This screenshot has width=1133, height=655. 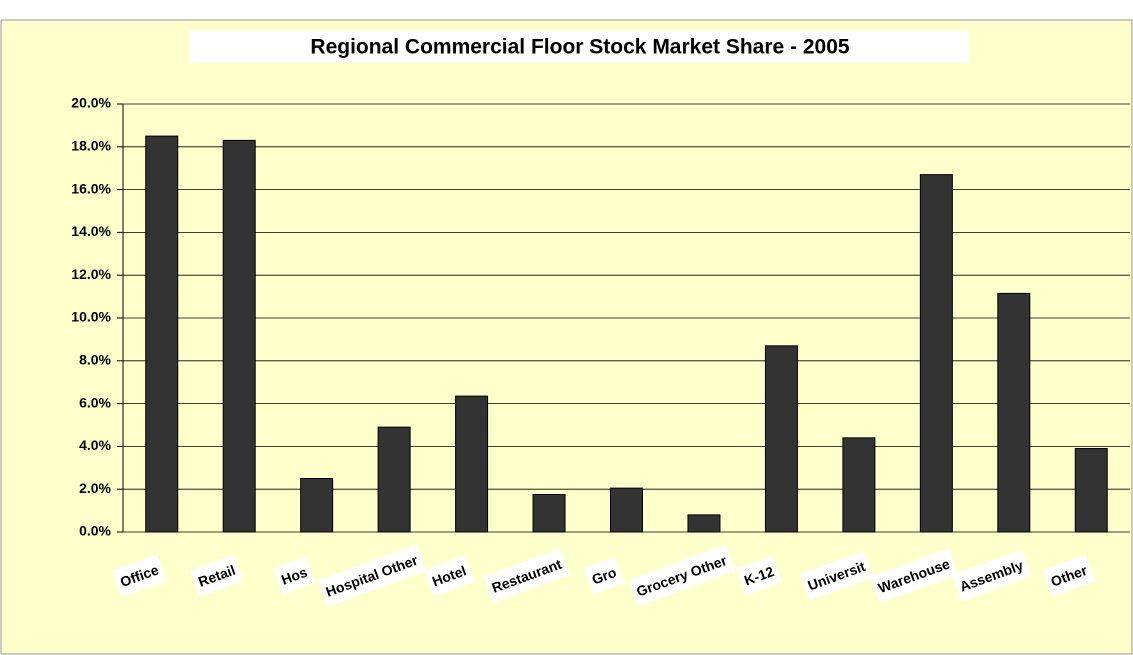 I want to click on y-tick-label: 6.0%, so click(x=95, y=402).